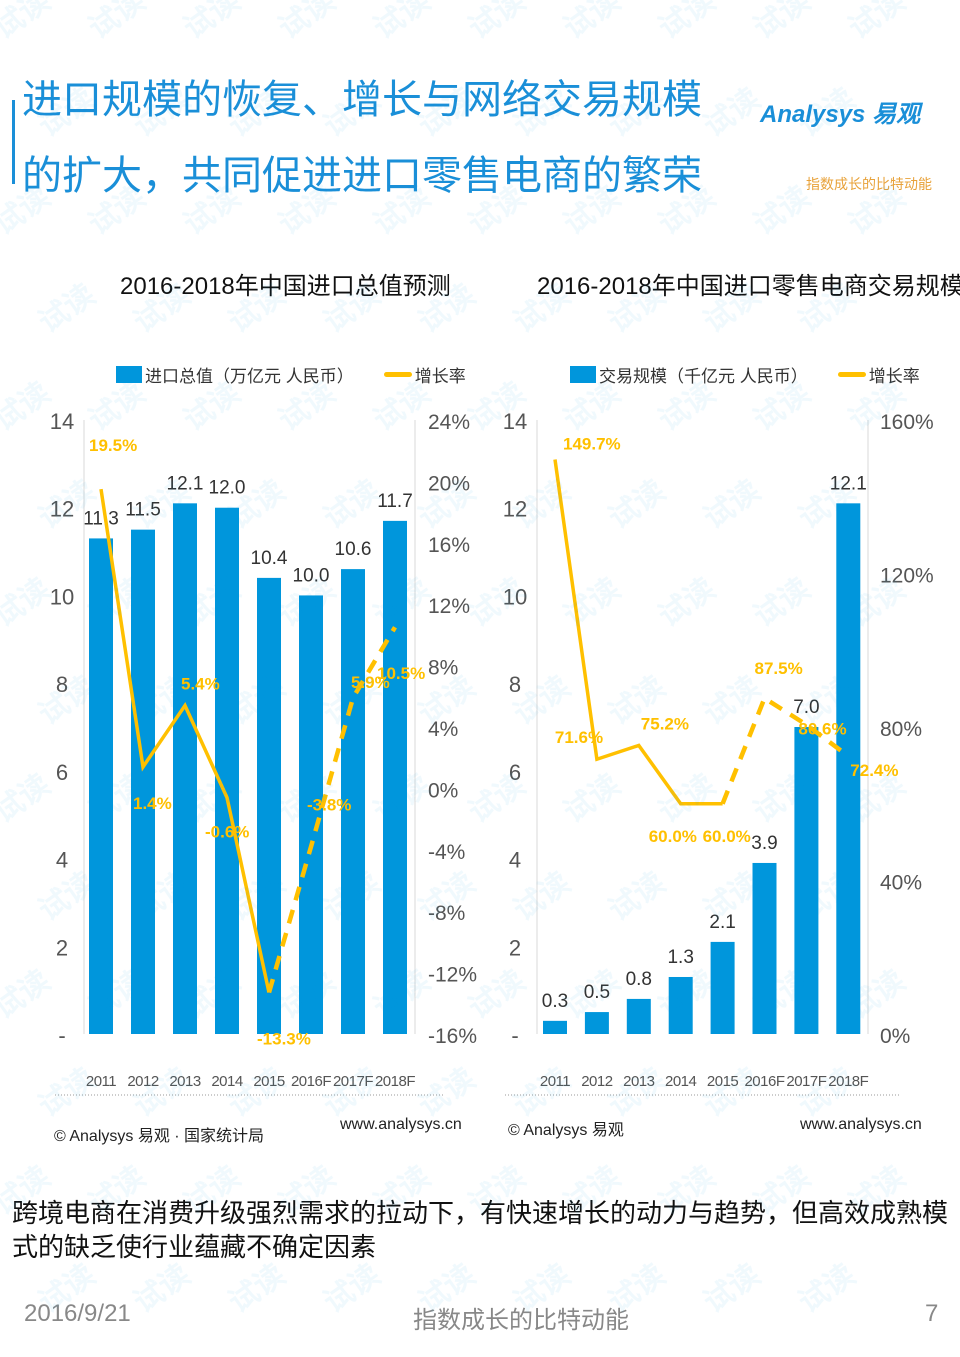 This screenshot has height=1357, width=960. I want to click on right-axis-tick-label: 40%, so click(901, 883).